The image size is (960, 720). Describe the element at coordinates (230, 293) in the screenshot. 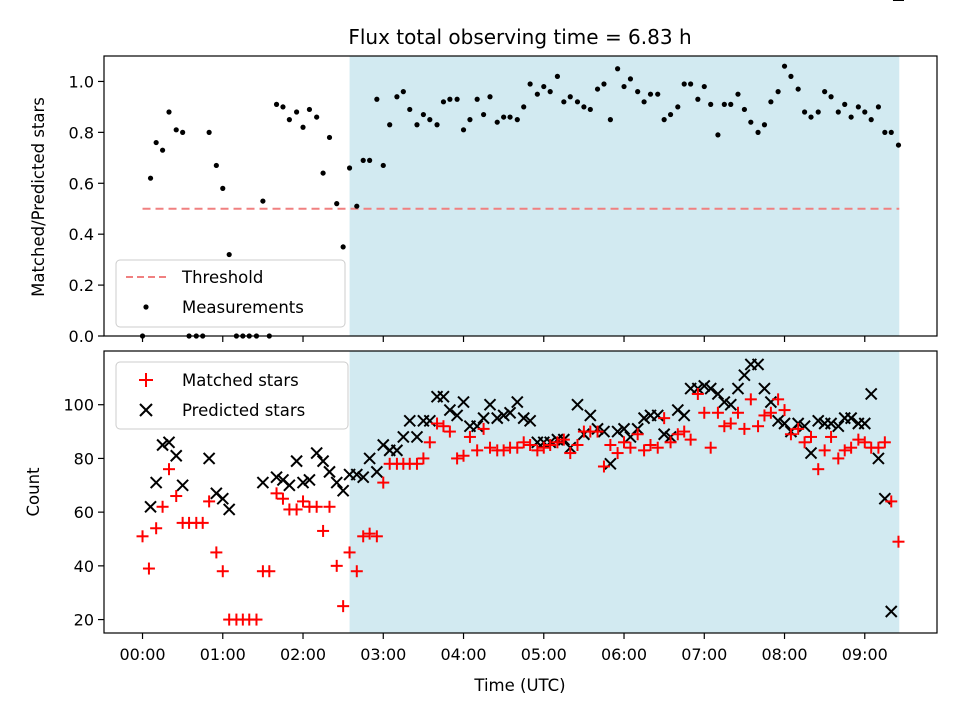

I see `top-legend-box` at that location.